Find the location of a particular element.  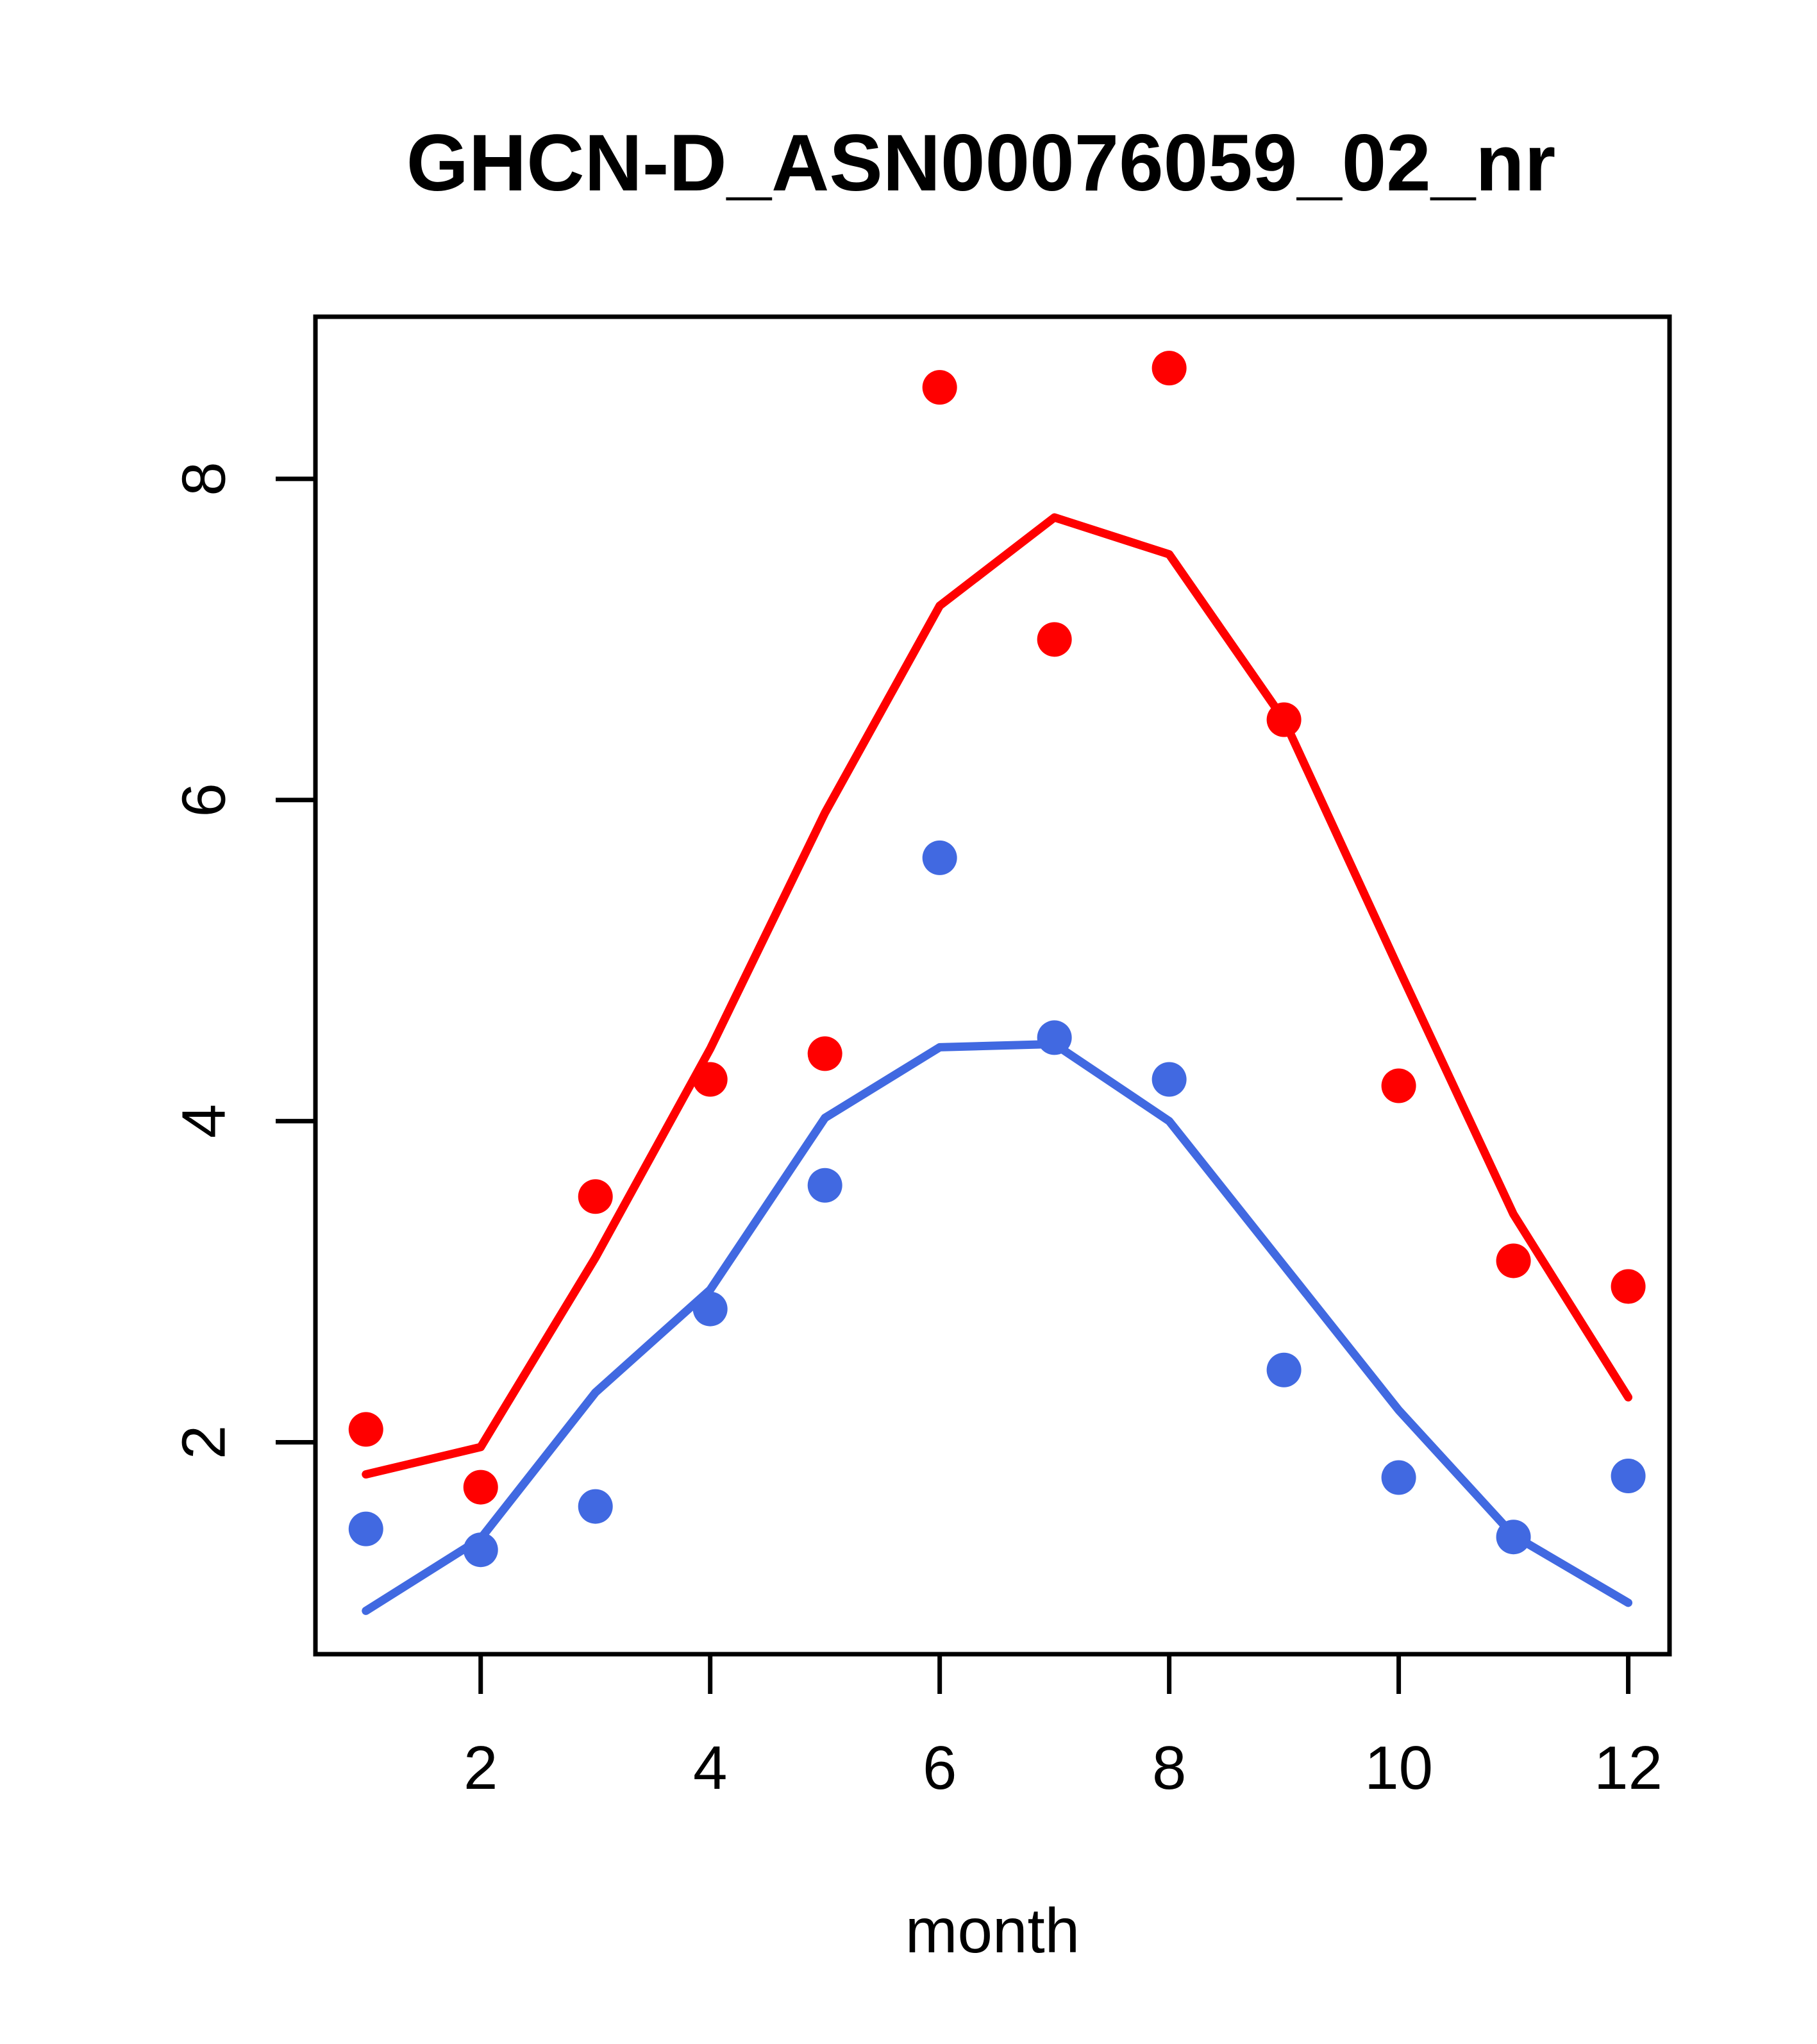

x-tick-label: 10 is located at coordinates (1399, 1768).